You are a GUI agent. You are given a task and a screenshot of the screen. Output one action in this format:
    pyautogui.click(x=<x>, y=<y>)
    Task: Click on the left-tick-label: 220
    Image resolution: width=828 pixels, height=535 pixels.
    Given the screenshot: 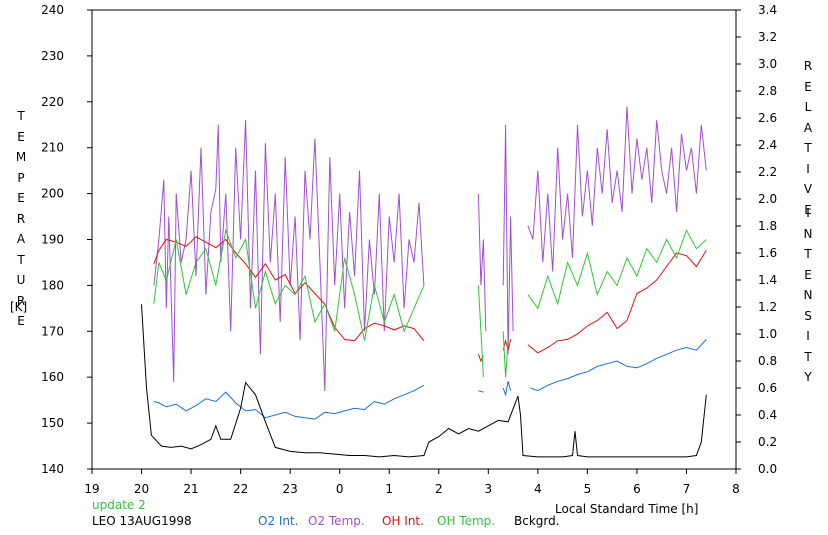 What is the action you would take?
    pyautogui.click(x=52, y=102)
    